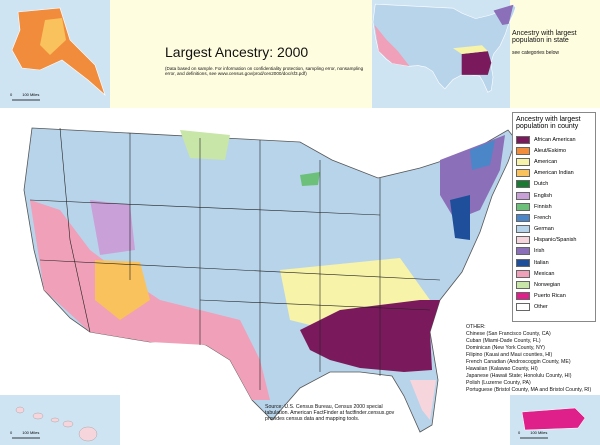 The image size is (600, 445). What do you see at coordinates (310, 179) in the screenshot?
I see `region-finnish` at bounding box center [310, 179].